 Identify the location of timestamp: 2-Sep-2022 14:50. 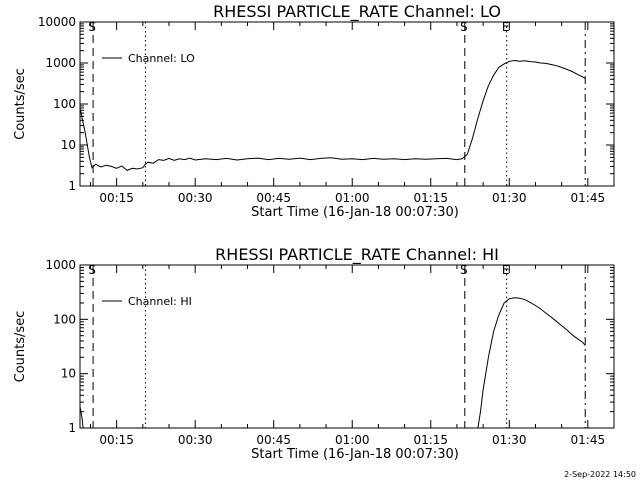
(600, 474).